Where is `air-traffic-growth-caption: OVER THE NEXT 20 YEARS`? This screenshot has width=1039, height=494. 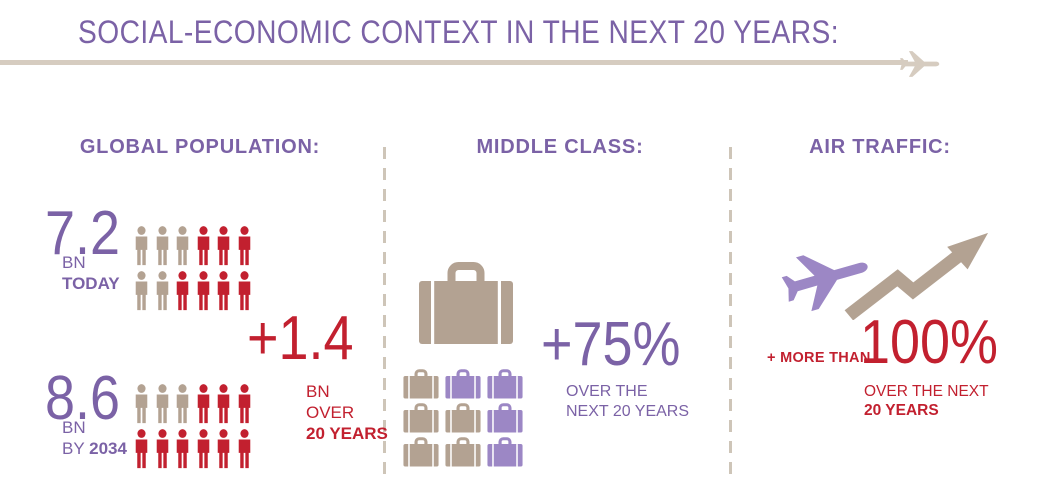
air-traffic-growth-caption: OVER THE NEXT 20 YEARS is located at coordinates (926, 401).